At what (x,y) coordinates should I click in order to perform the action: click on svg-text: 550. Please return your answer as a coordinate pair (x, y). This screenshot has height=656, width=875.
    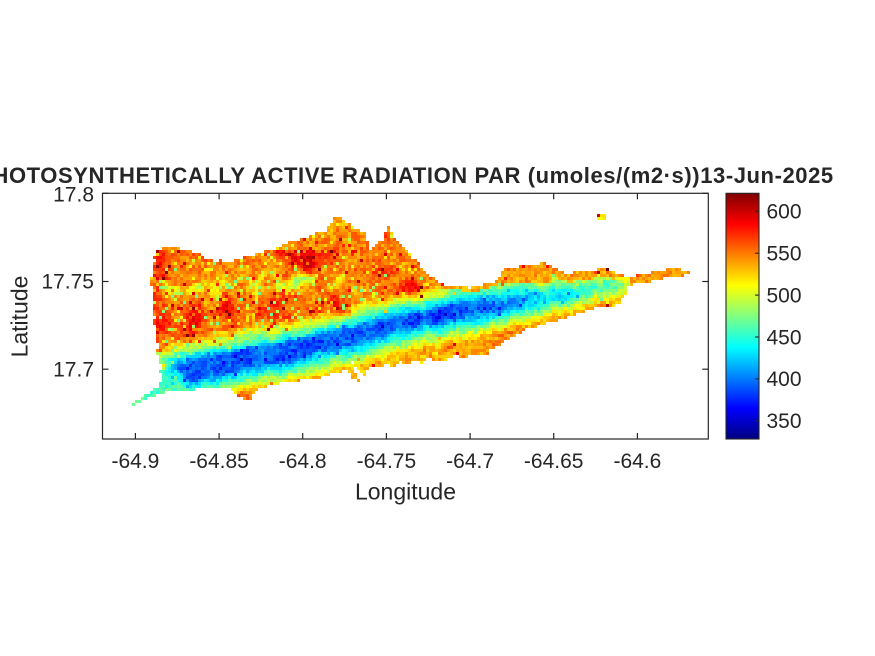
    Looking at the image, I should click on (784, 254).